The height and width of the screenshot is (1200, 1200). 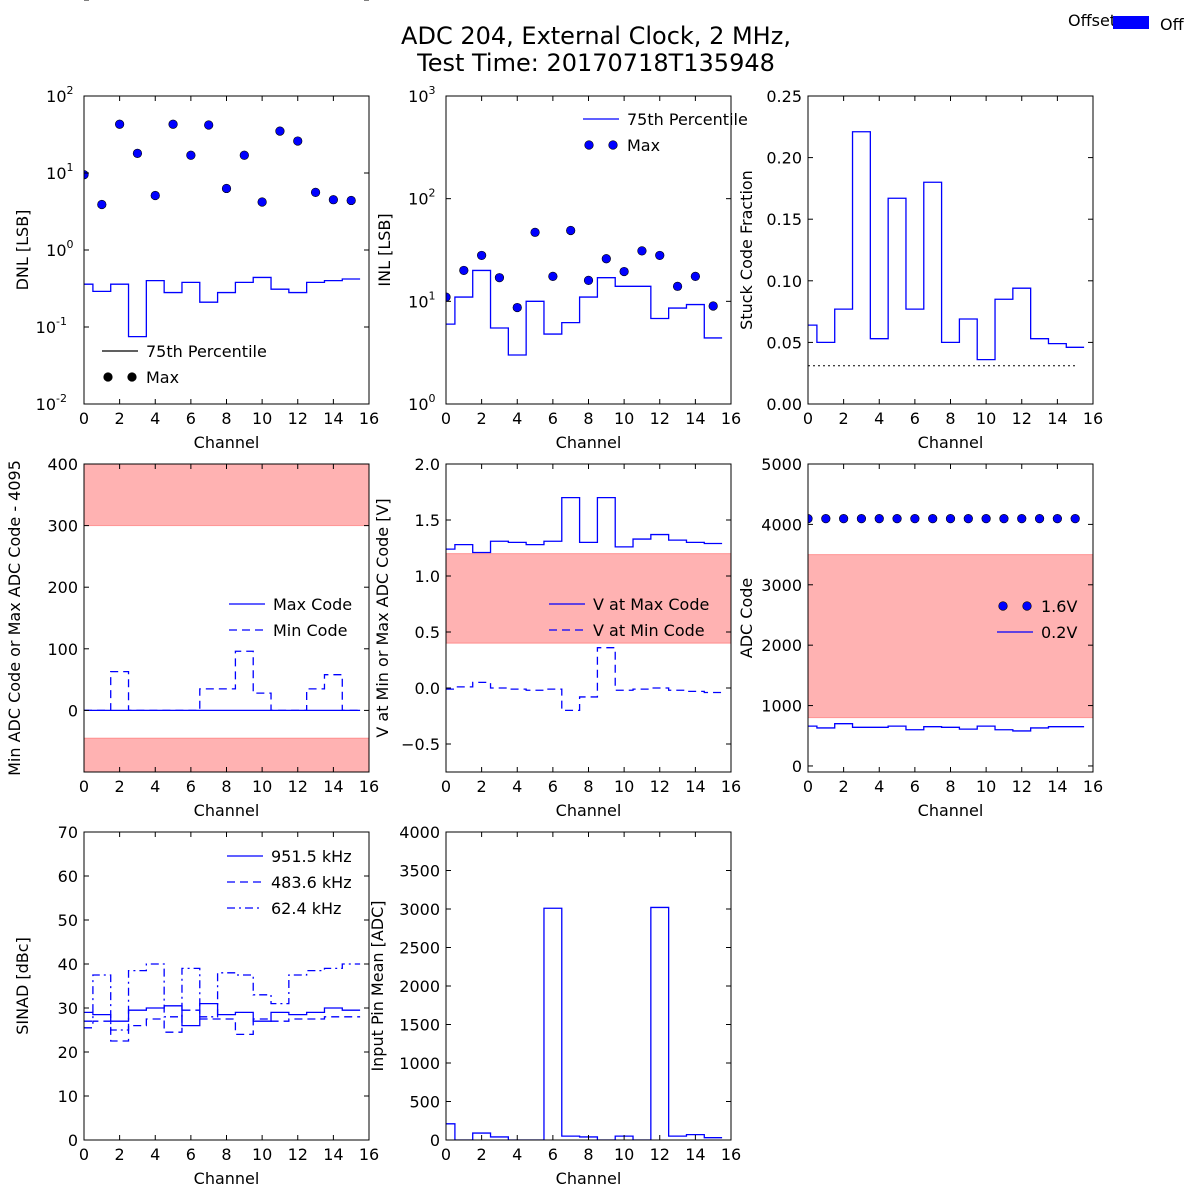 What do you see at coordinates (651, 604) in the screenshot?
I see `legend-label: V at Max Code` at bounding box center [651, 604].